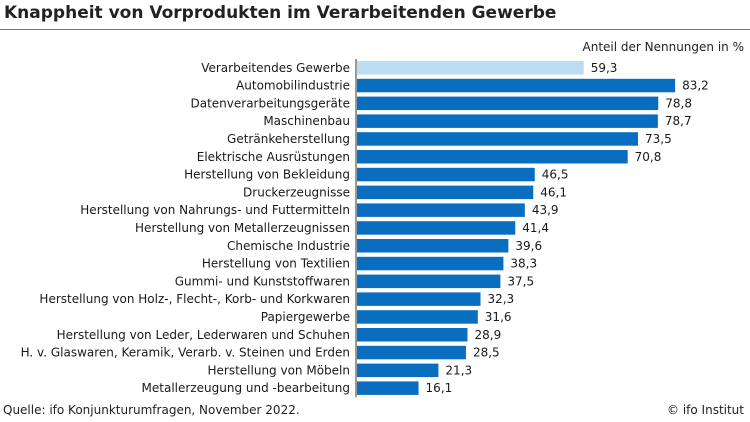 The width and height of the screenshot is (750, 422). I want to click on value-label: 43,9, so click(545, 210).